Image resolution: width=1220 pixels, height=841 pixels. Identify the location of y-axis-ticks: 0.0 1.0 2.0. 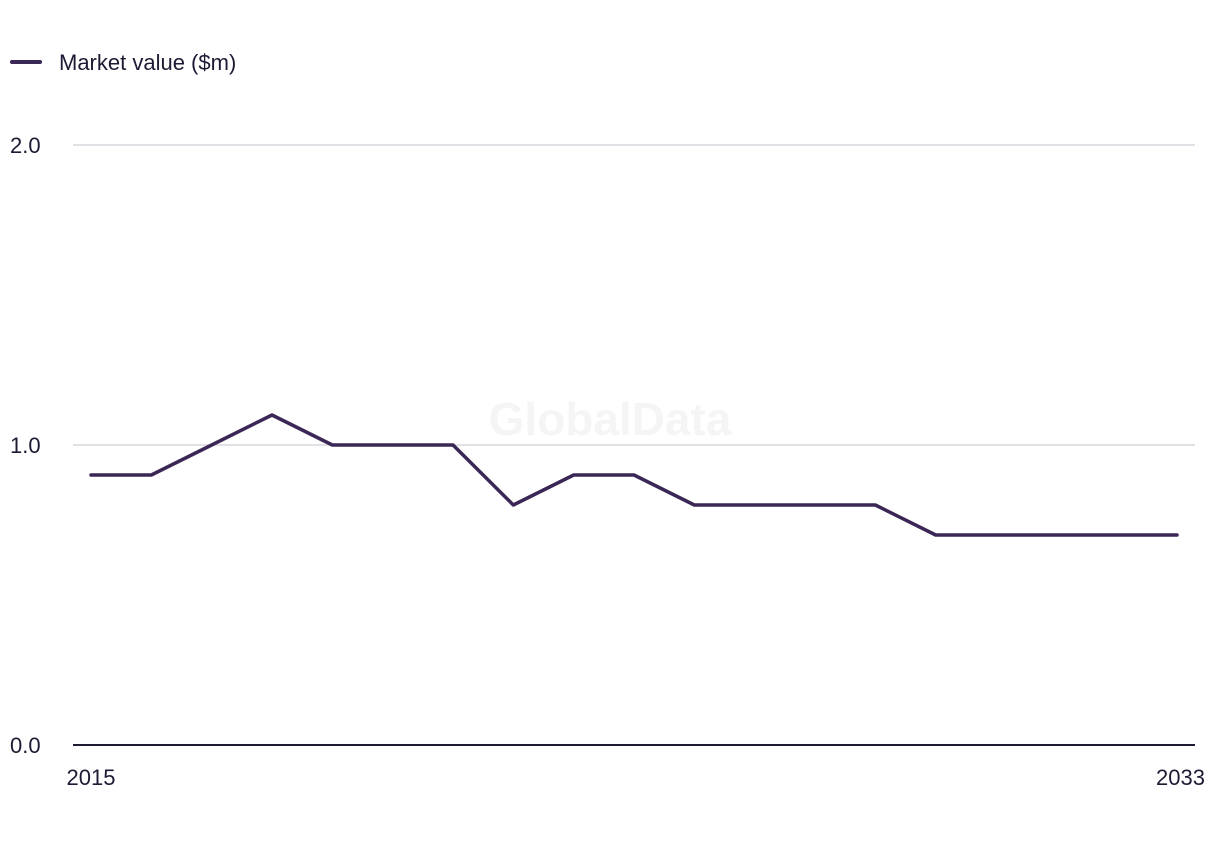
(25, 445).